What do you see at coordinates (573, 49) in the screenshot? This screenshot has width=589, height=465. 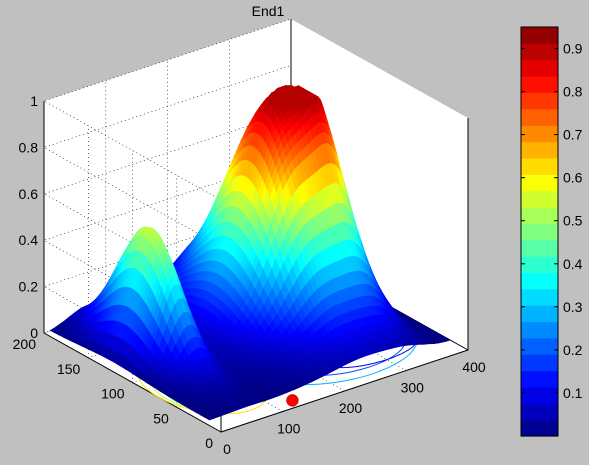 I see `colorbar-tick-label: 0.9` at bounding box center [573, 49].